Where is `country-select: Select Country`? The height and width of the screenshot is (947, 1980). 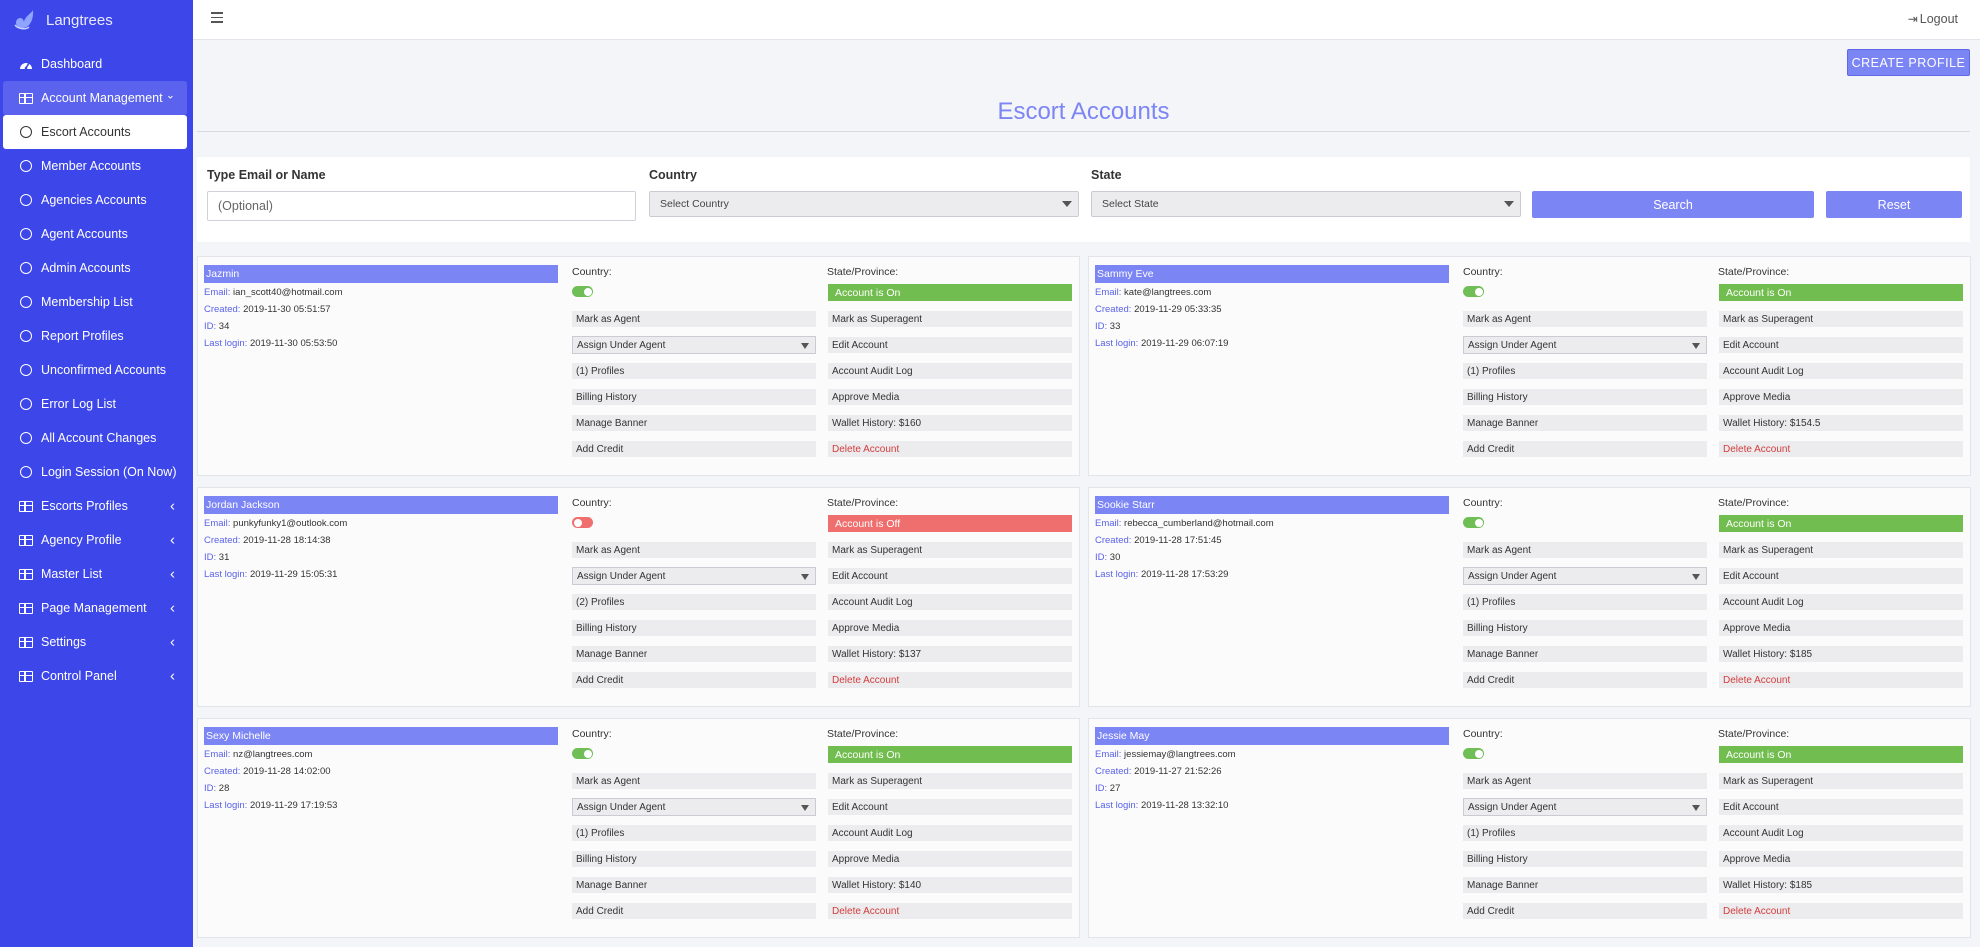
country-select: Select Country is located at coordinates (864, 204).